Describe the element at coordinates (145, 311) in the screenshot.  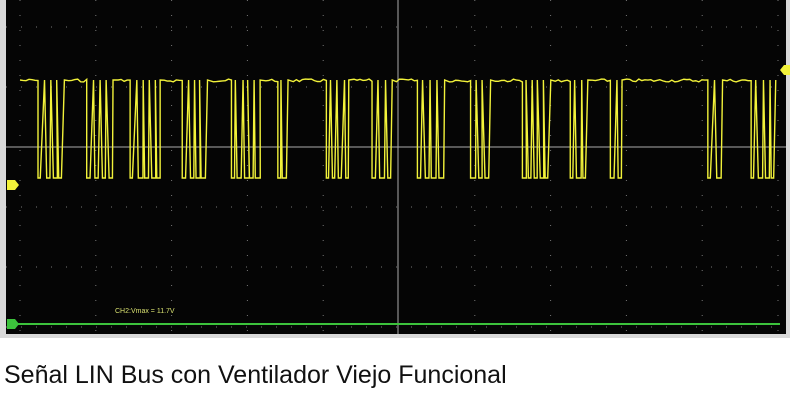
I see `measurement-label: CH2:Vmax = 11.7V` at that location.